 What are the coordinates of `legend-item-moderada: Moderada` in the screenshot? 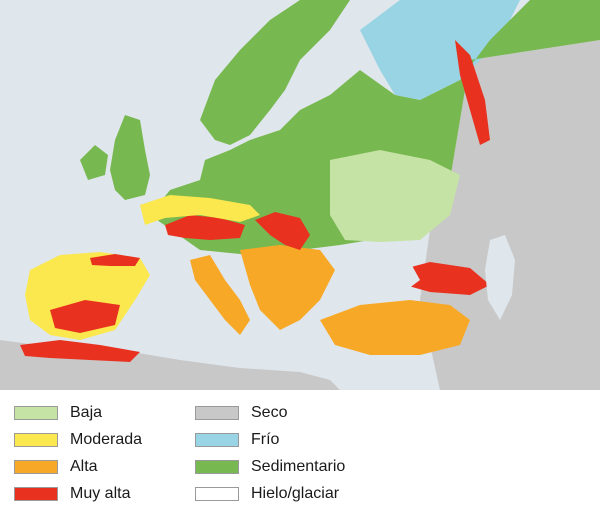 It's located at (78, 440).